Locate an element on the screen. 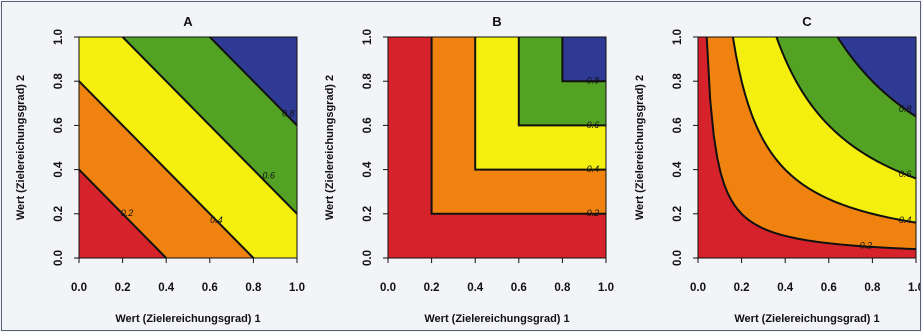 The width and height of the screenshot is (922, 332). panel-title: C is located at coordinates (807, 21).